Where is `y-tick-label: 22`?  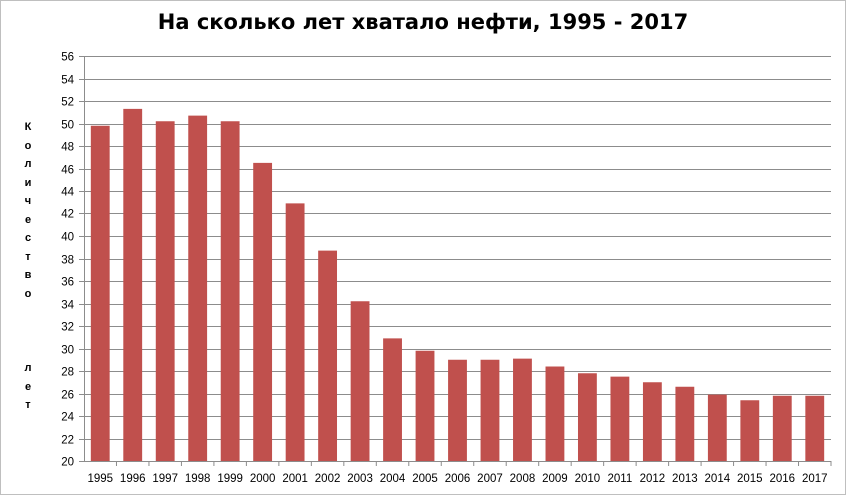
y-tick-label: 22 is located at coordinates (67, 441).